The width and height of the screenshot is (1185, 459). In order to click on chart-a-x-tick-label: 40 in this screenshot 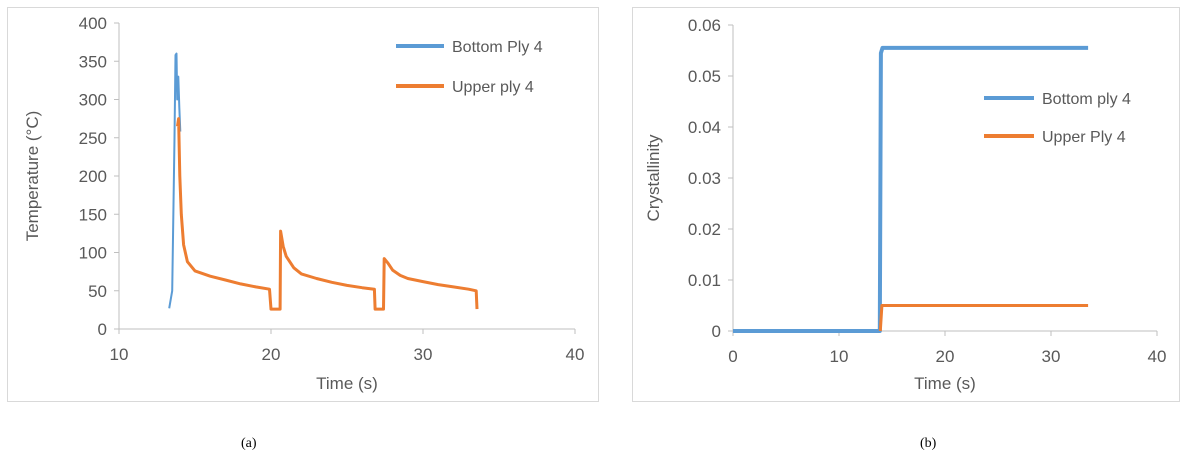, I will do `click(575, 354)`.